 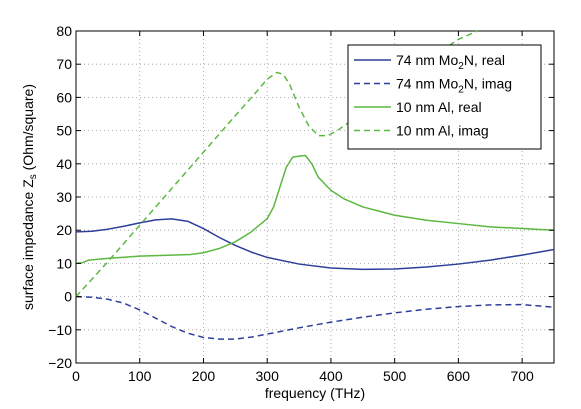 What do you see at coordinates (28, 244) in the screenshot?
I see `y-axis-label-main: surface impedance Z` at bounding box center [28, 244].